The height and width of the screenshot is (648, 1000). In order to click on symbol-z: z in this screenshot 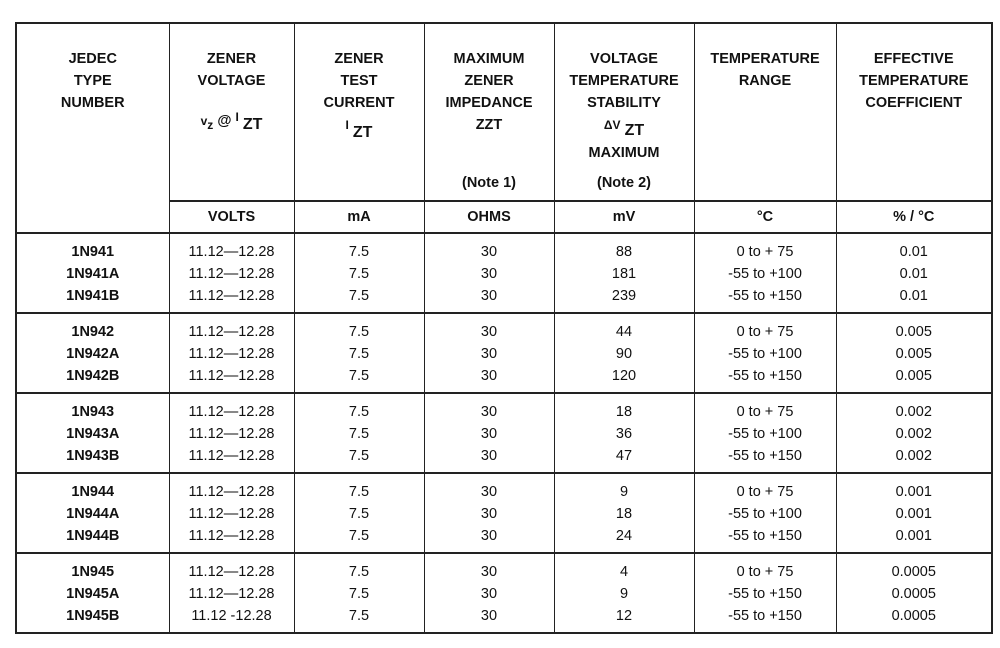, I will do `click(210, 125)`.